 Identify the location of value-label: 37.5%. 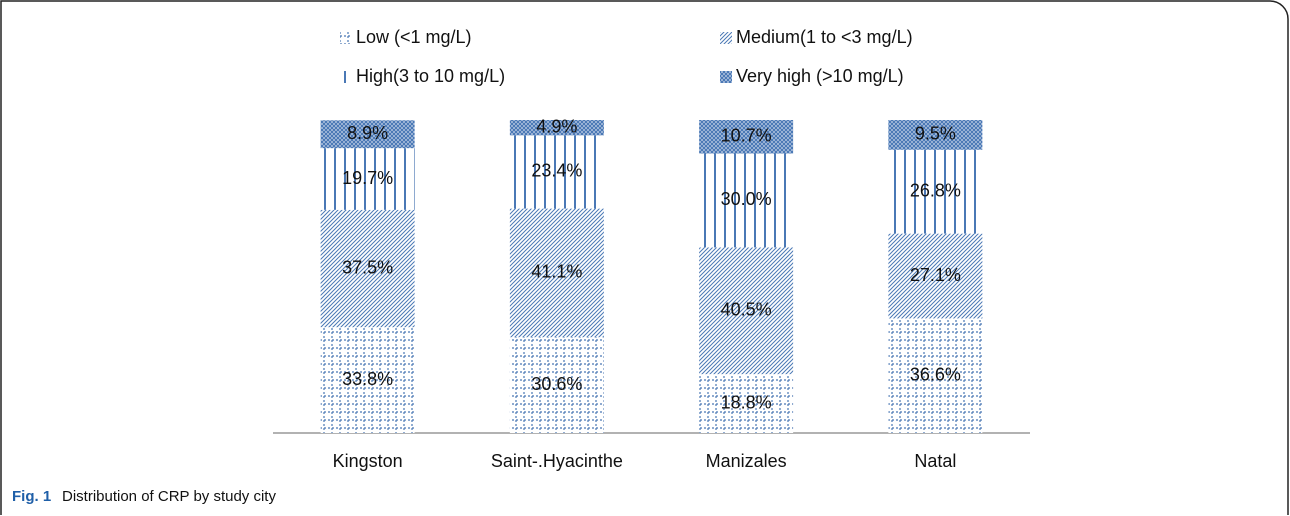
(367, 267).